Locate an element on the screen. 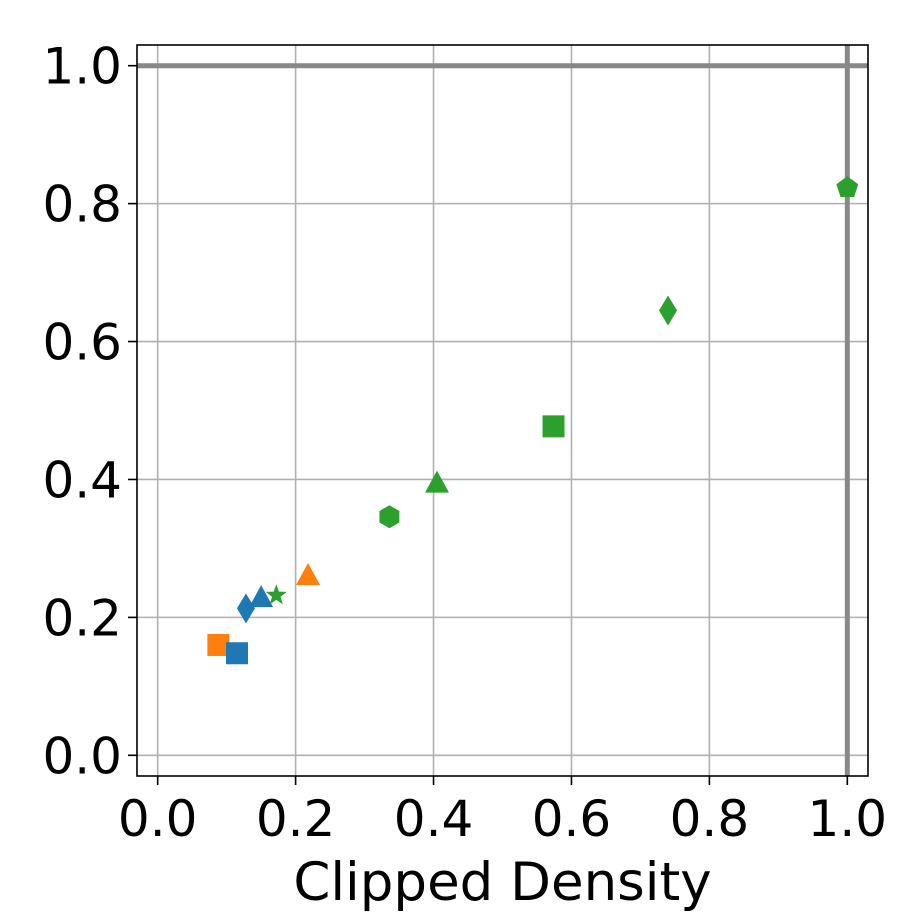  data-point-star is located at coordinates (276, 594).